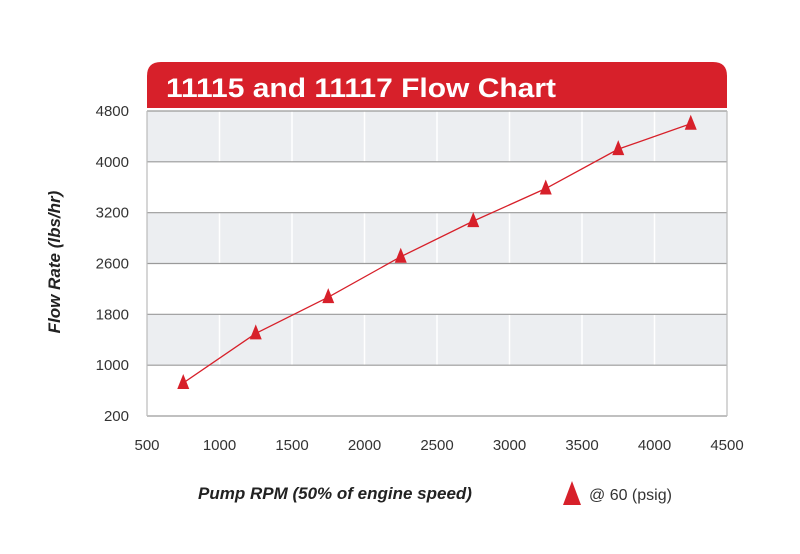 This screenshot has width=800, height=554. What do you see at coordinates (509, 445) in the screenshot?
I see `x-tick-label: 3000` at bounding box center [509, 445].